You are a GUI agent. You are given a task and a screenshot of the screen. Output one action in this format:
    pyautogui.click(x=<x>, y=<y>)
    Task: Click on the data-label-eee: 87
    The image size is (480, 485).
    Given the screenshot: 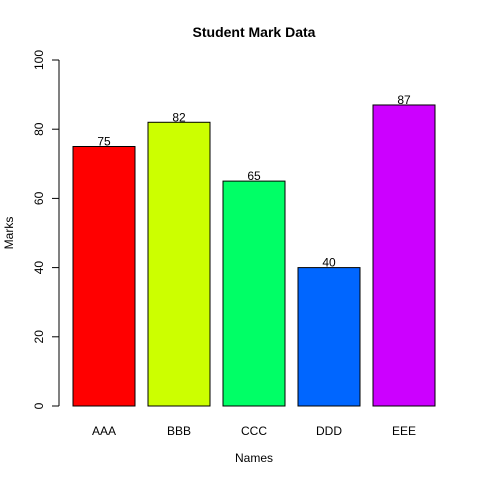 What is the action you would take?
    pyautogui.click(x=404, y=100)
    